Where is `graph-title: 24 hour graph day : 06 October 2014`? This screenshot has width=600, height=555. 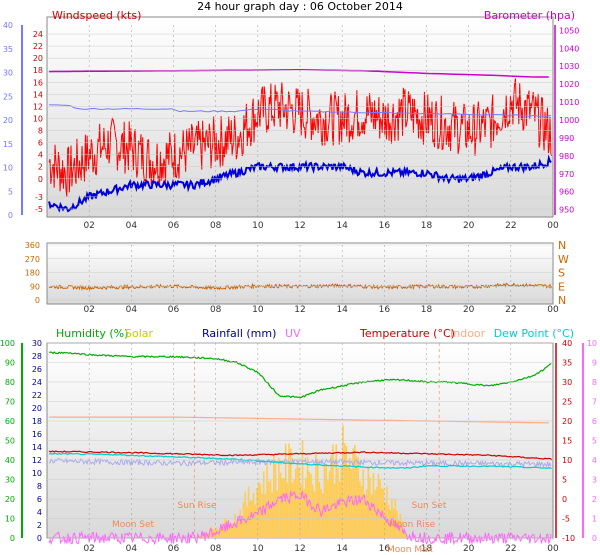 graph-title: 24 hour graph day : 06 October 2014 is located at coordinates (300, 6).